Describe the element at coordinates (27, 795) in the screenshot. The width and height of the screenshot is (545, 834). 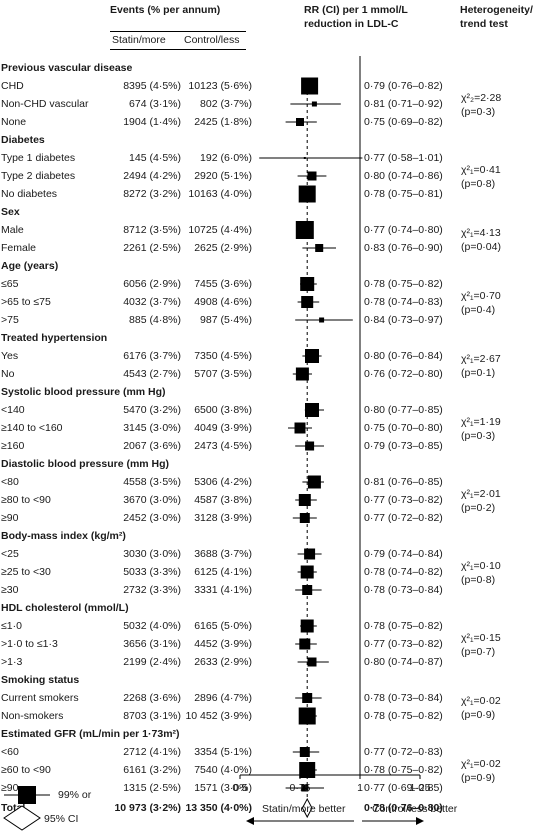
I see `legend-square` at that location.